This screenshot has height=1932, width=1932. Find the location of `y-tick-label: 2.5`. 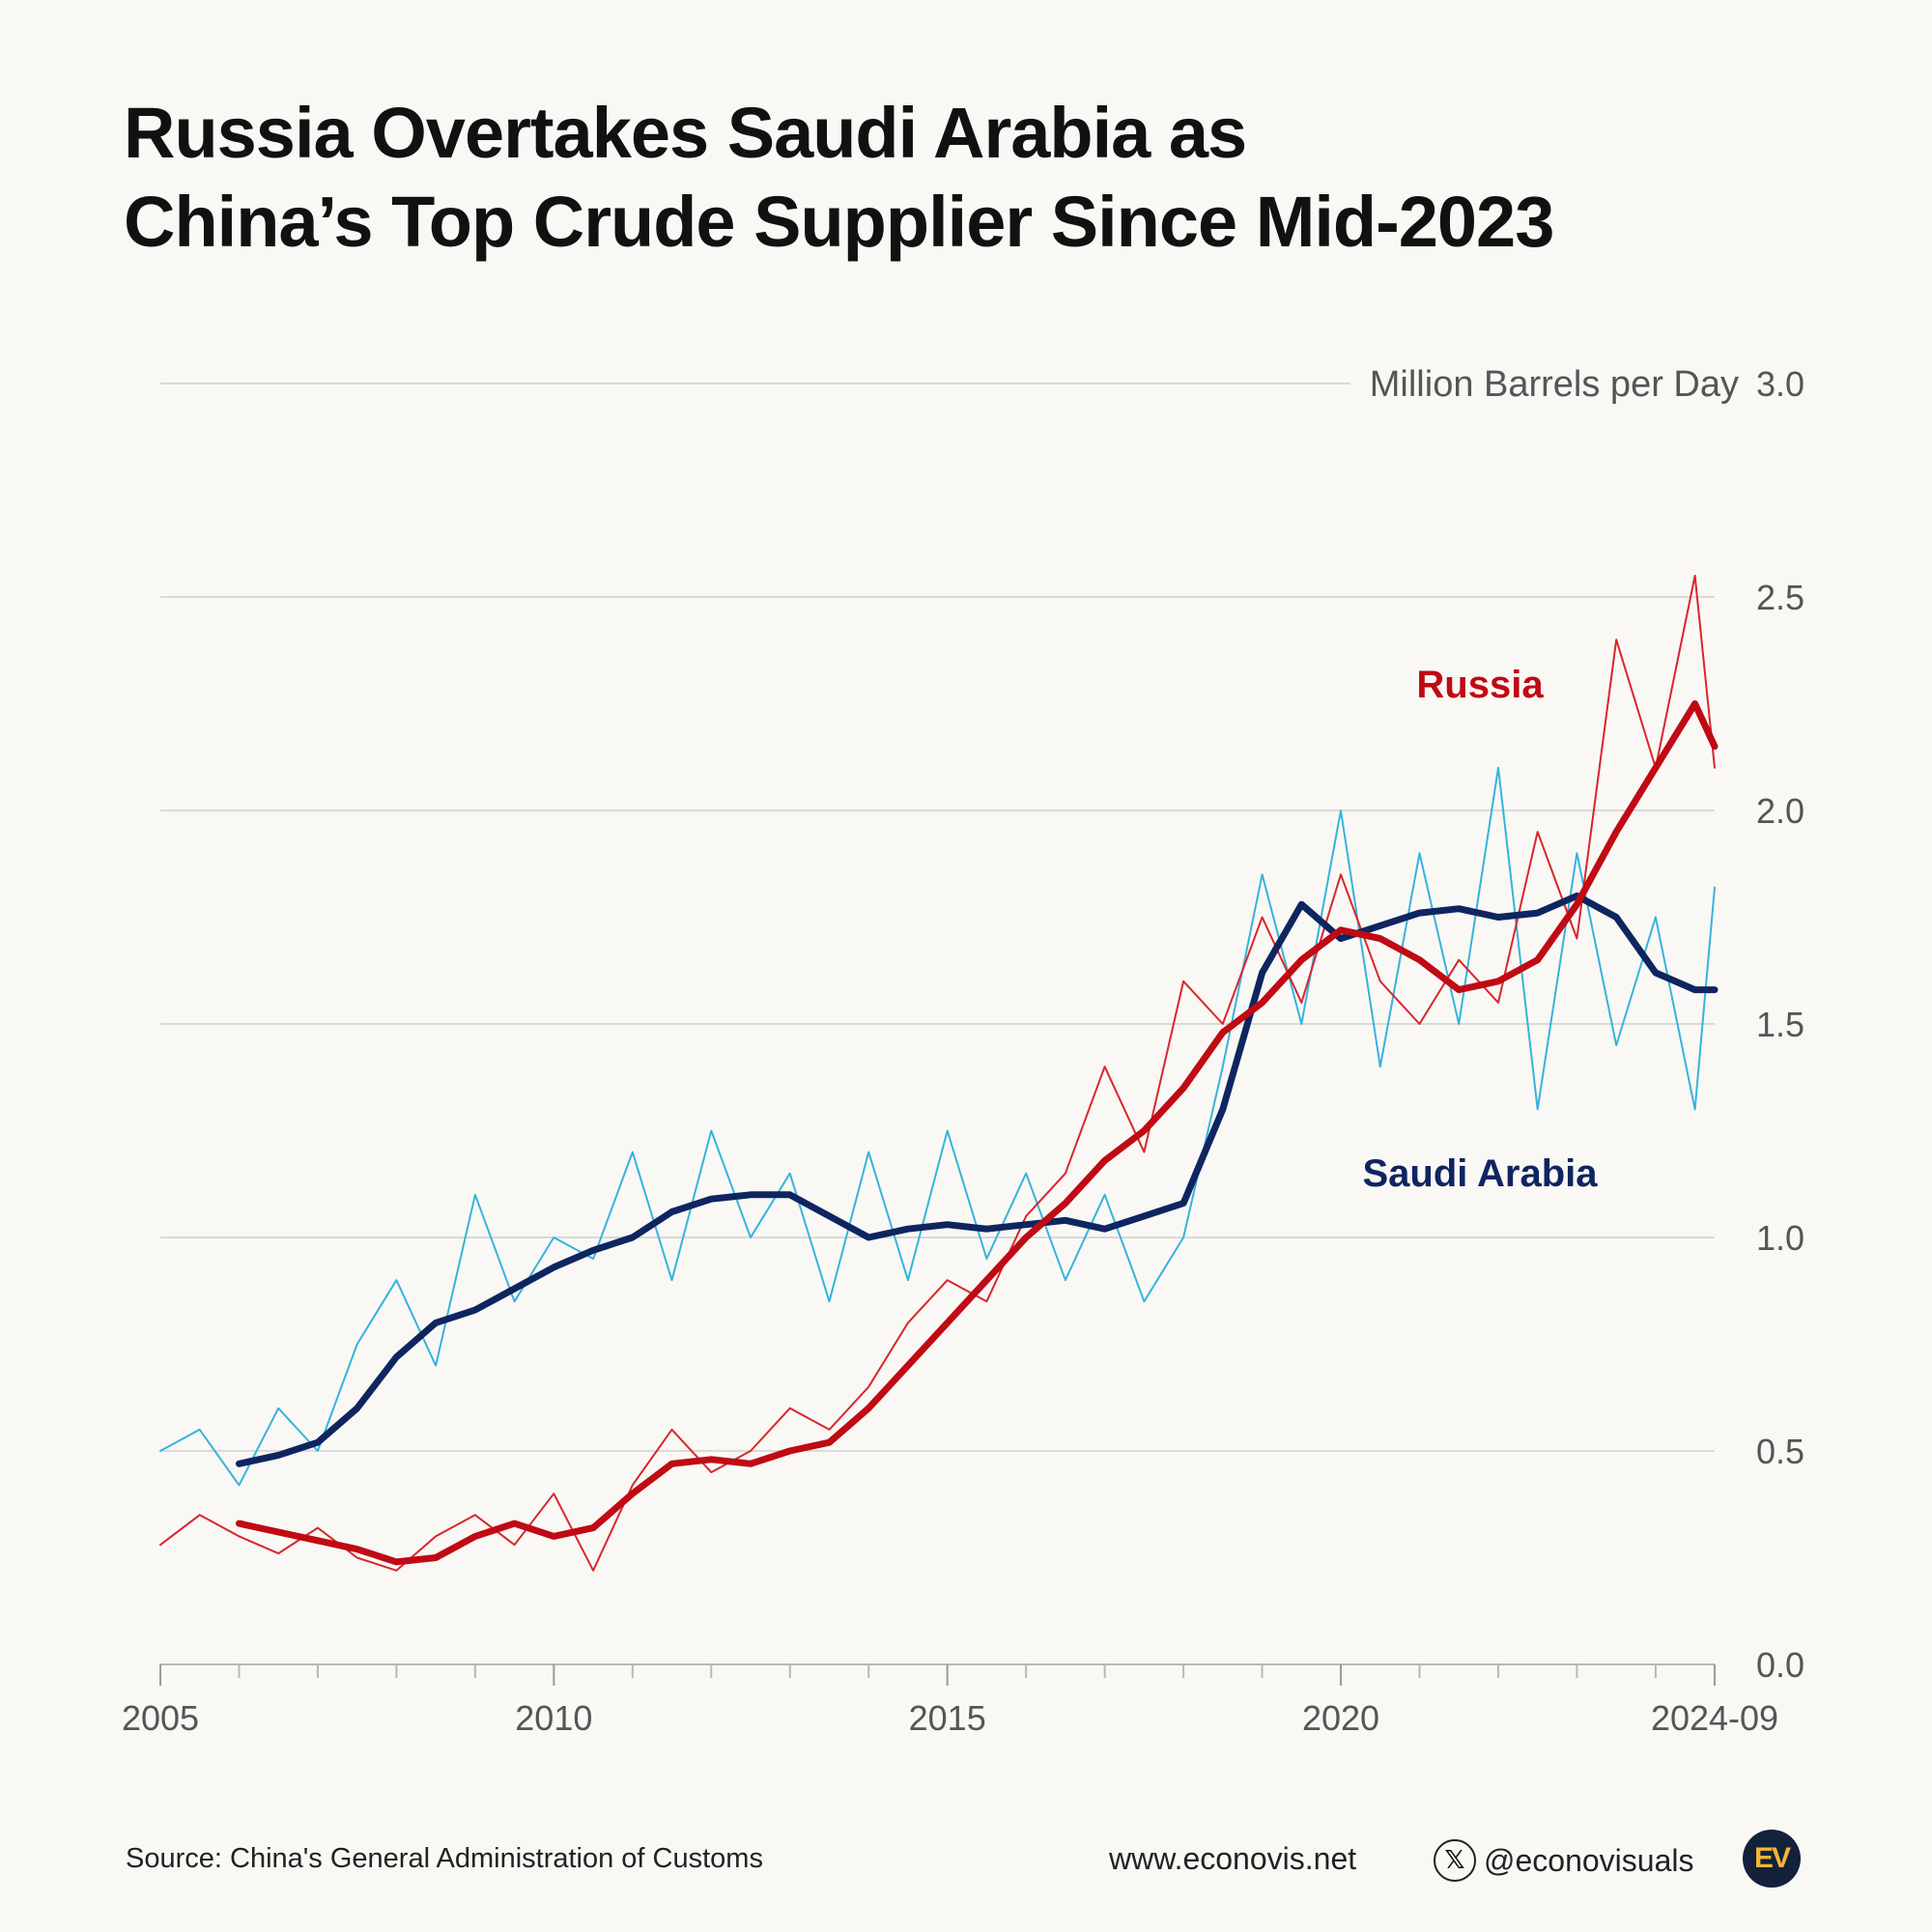

y-tick-label: 2.5 is located at coordinates (1780, 597).